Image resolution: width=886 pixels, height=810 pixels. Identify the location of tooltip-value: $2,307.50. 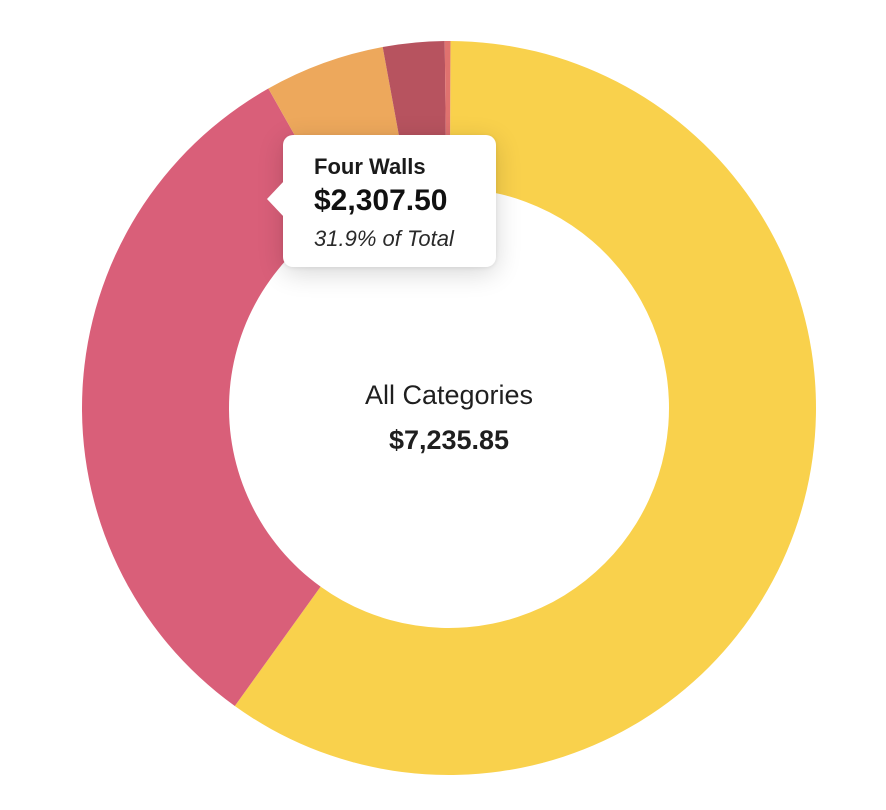
(381, 200).